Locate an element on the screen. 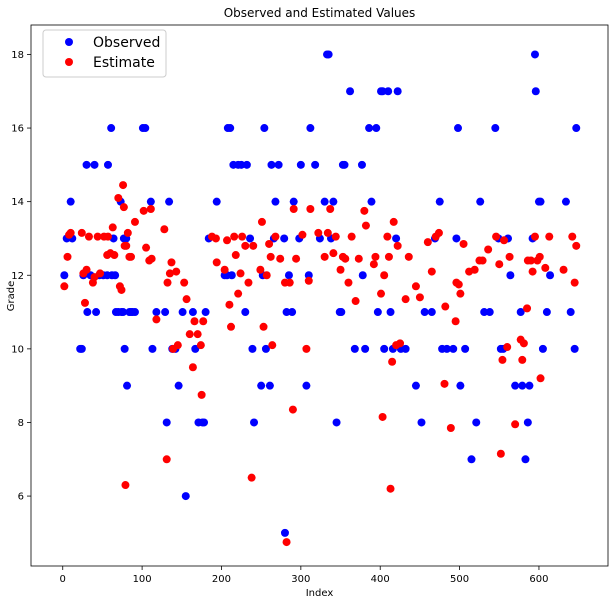 The image size is (609, 604). y-axis-label: Grade is located at coordinates (11, 296).